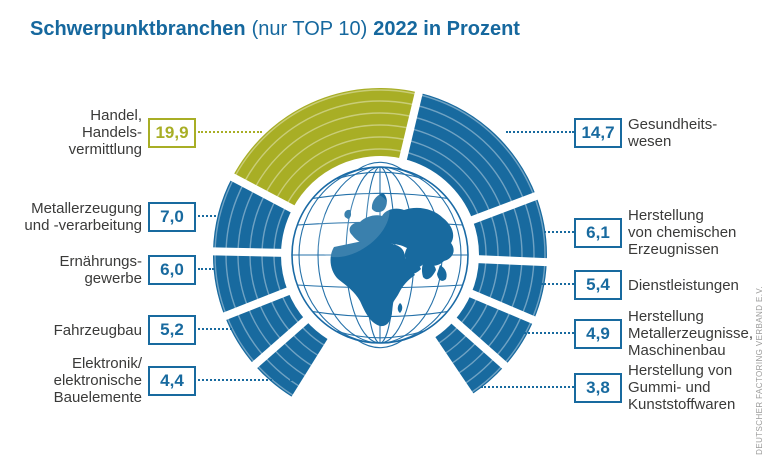  Describe the element at coordinates (352, 225) in the screenshot. I see `globe-shine` at that location.